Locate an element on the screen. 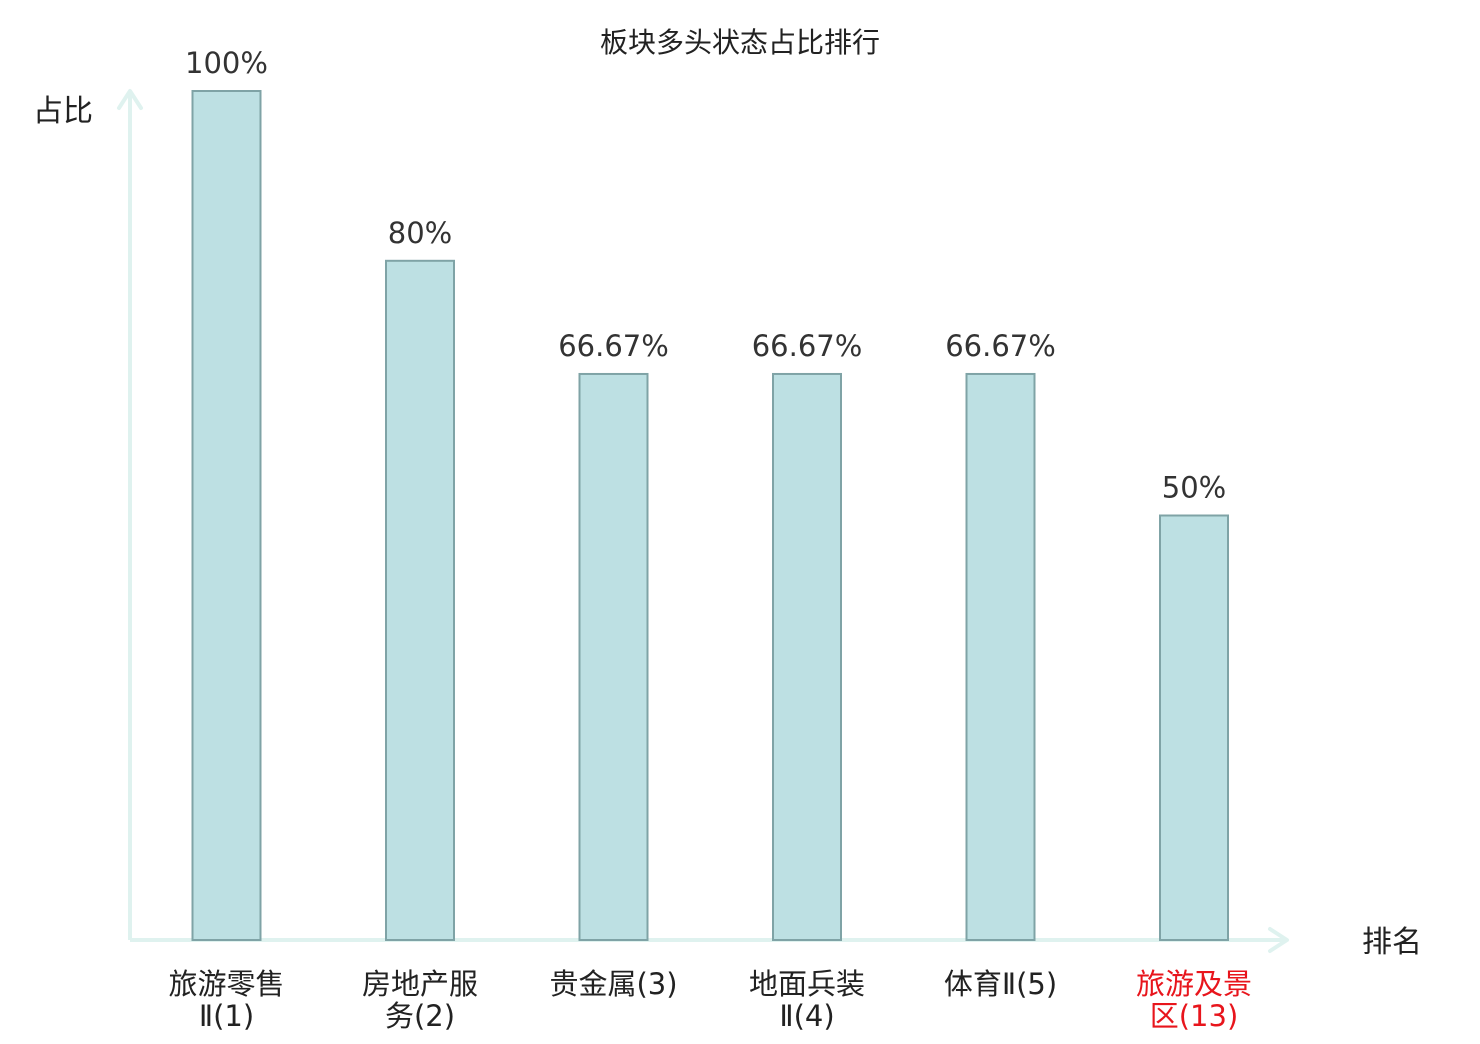 The width and height of the screenshot is (1480, 1044). x-tick-label-line: 区(13) is located at coordinates (1194, 1016).